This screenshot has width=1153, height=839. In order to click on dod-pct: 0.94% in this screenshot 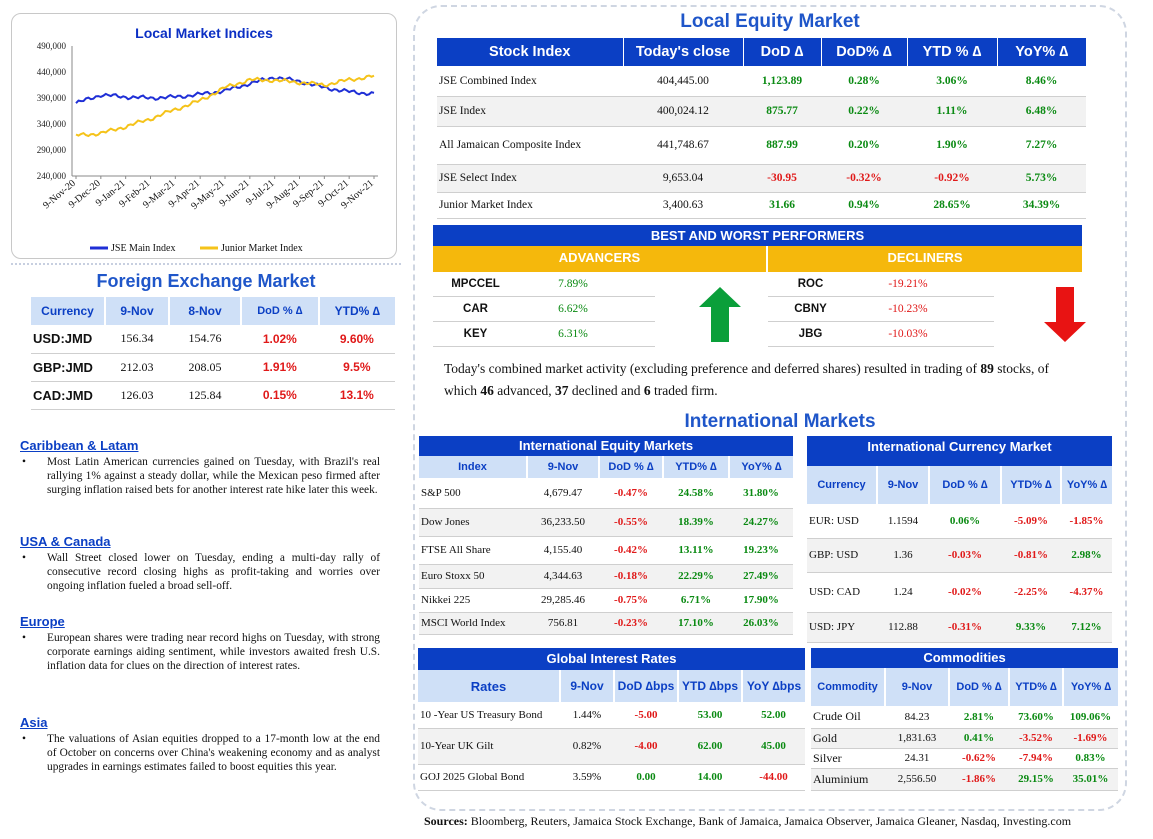, I will do `click(864, 205)`.